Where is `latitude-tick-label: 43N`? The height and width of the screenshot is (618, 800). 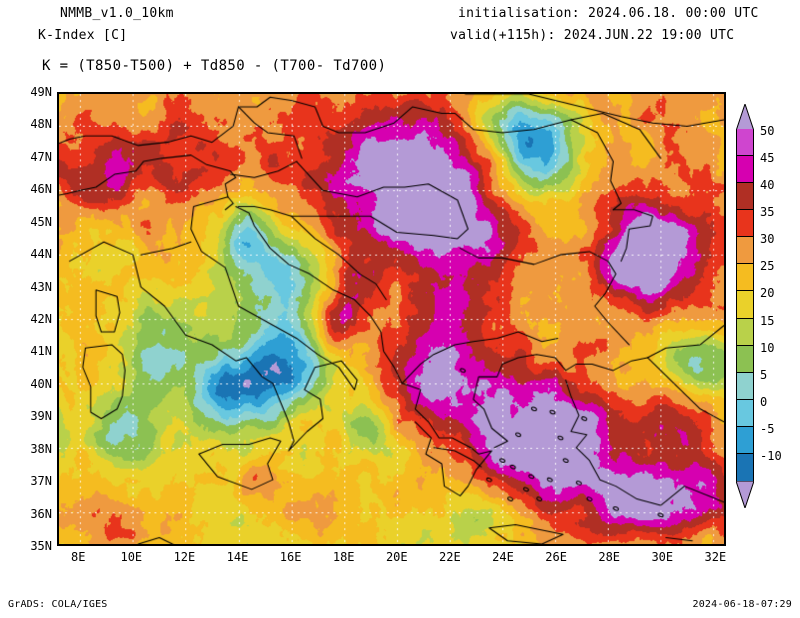
latitude-tick-label: 43N is located at coordinates (41, 286).